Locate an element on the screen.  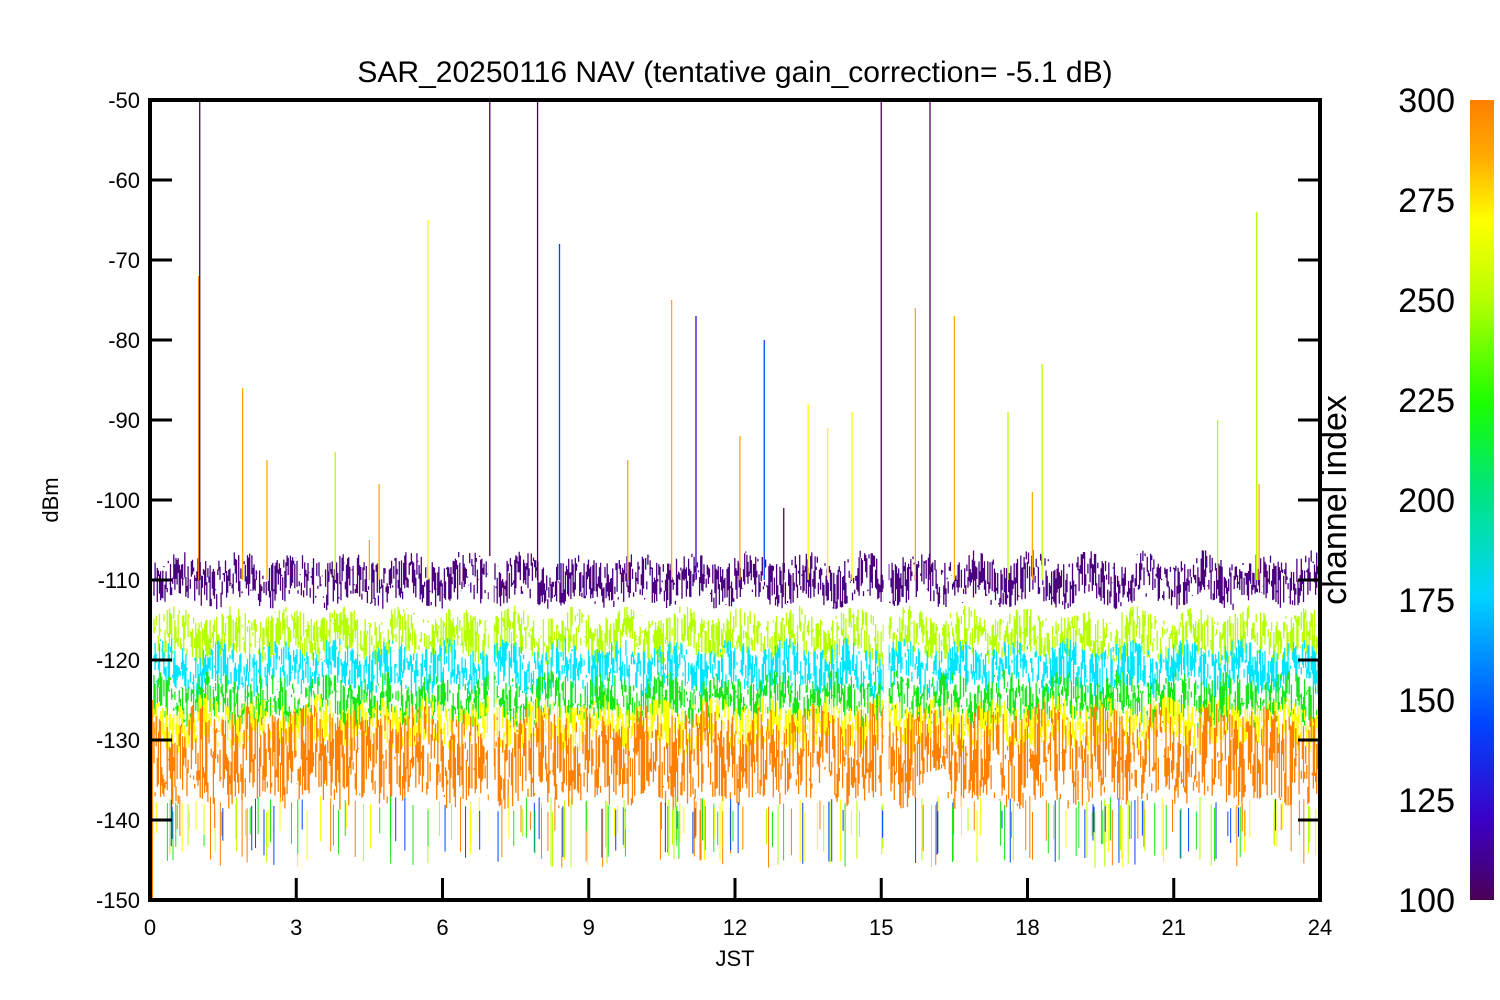
x-axis: 0 3 6 9 12 15 18 21 24 is located at coordinates (738, 909).